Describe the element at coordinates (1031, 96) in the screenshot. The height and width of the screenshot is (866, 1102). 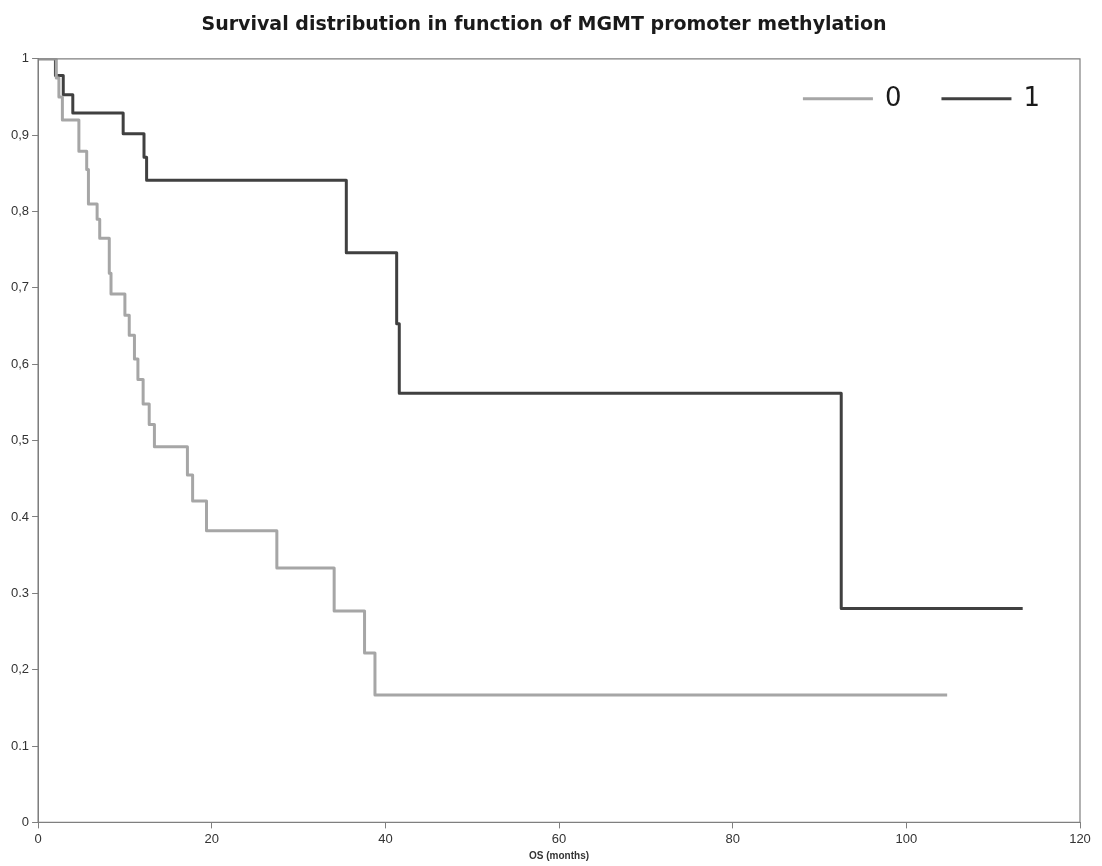
I see `legend-label: 1` at that location.